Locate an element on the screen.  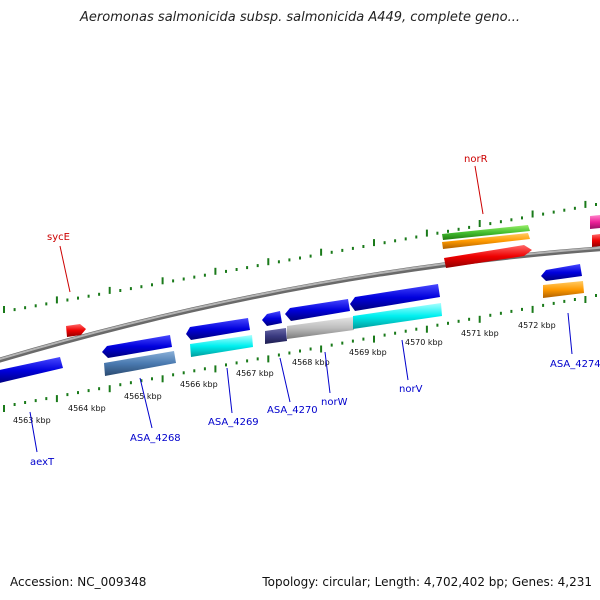
label-norW: norW is located at coordinates (334, 402).